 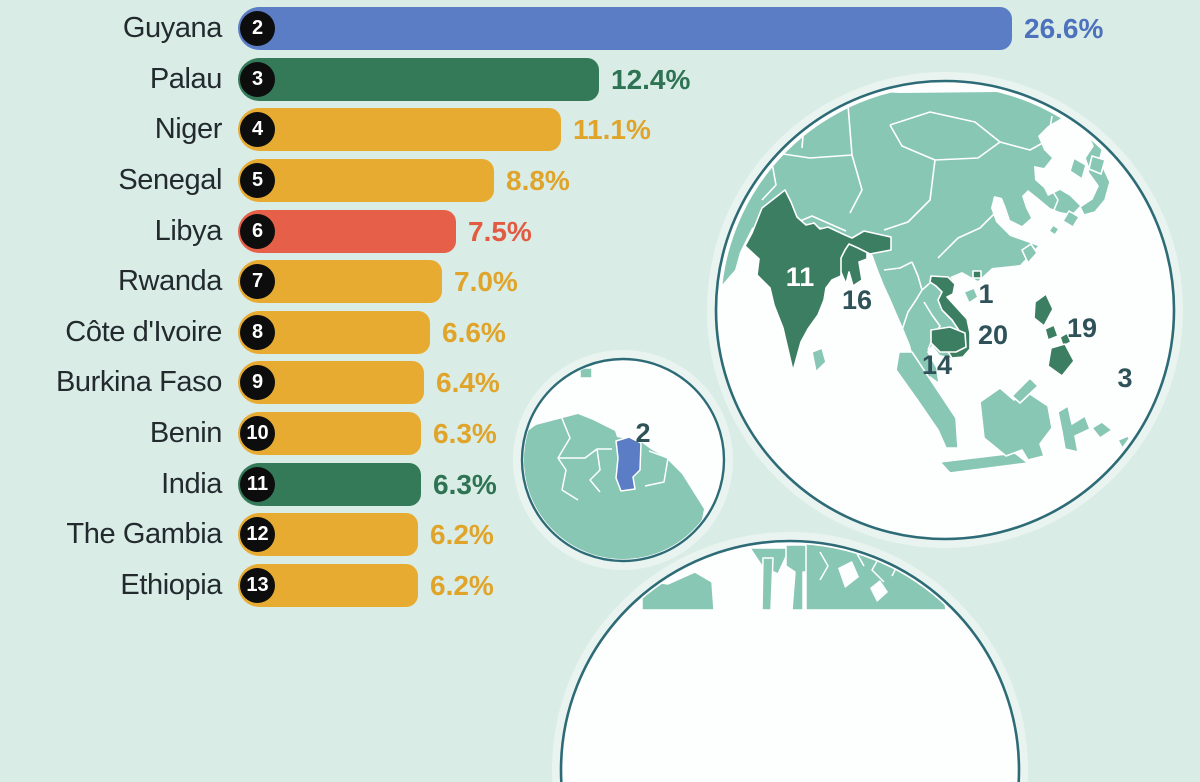 What do you see at coordinates (800, 277) in the screenshot?
I see `svg-text: 11` at bounding box center [800, 277].